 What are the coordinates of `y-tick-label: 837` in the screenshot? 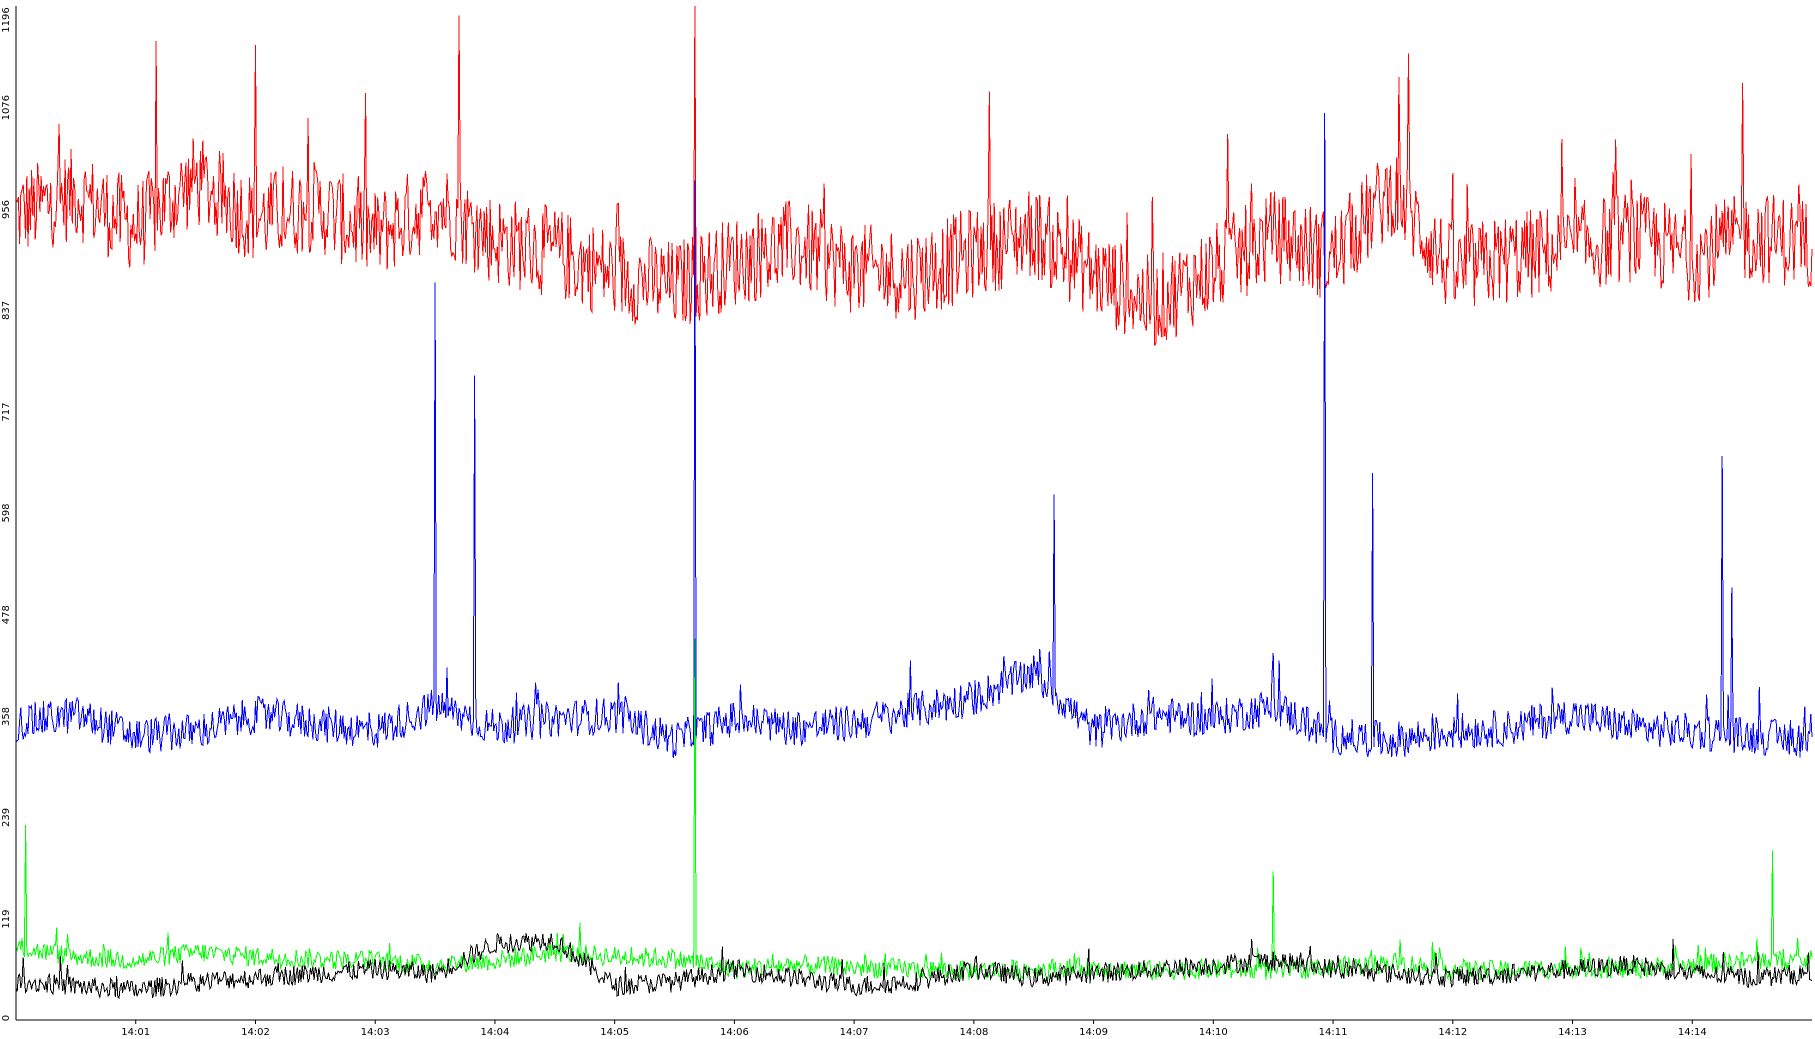 It's located at (6, 310).